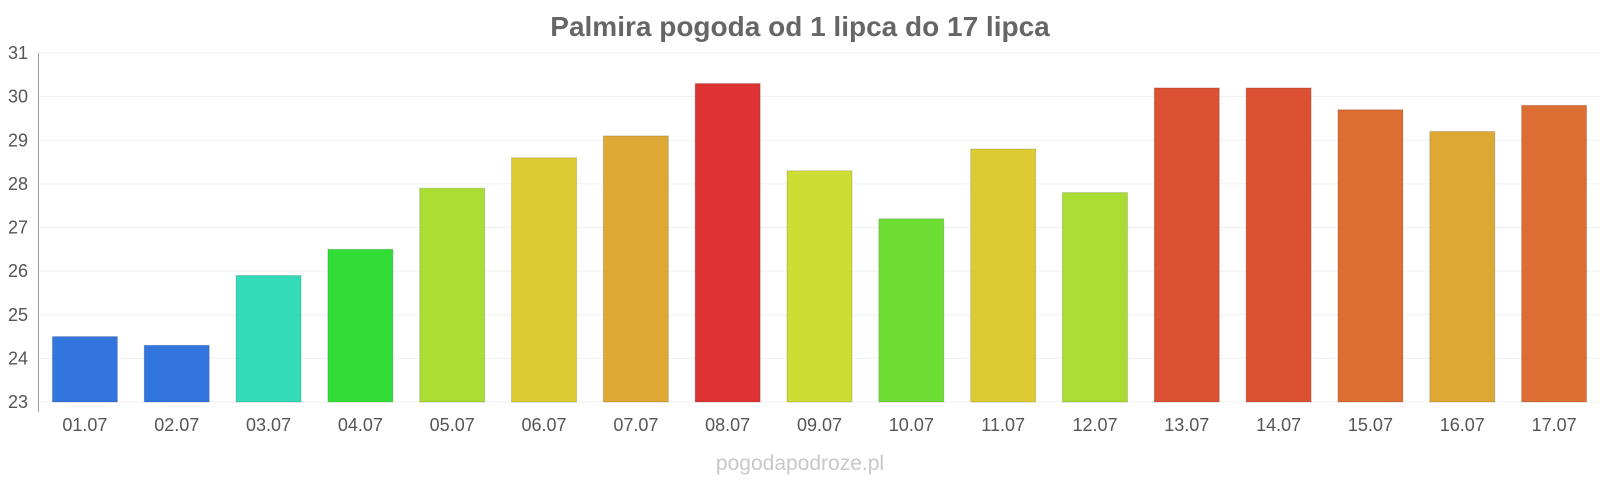 Image resolution: width=1600 pixels, height=480 pixels. What do you see at coordinates (18, 140) in the screenshot?
I see `y-tick-label: 29` at bounding box center [18, 140].